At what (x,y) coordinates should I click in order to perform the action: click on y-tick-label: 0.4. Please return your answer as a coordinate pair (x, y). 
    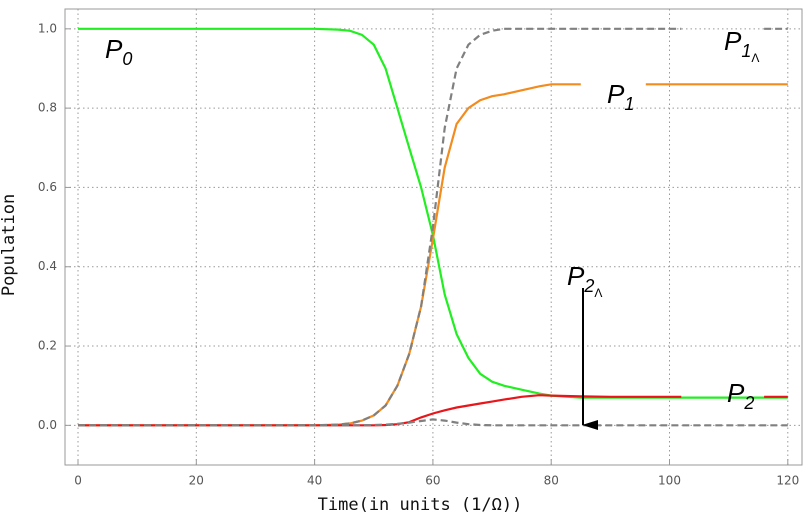
    Looking at the image, I should click on (47, 266).